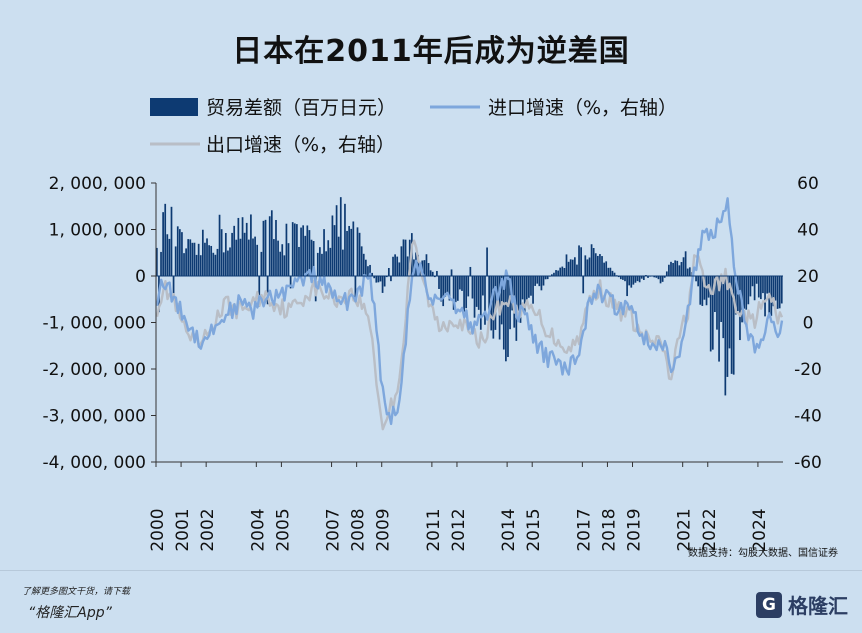 This screenshot has width=862, height=633. I want to click on x-tick-label: 2012, so click(459, 529).